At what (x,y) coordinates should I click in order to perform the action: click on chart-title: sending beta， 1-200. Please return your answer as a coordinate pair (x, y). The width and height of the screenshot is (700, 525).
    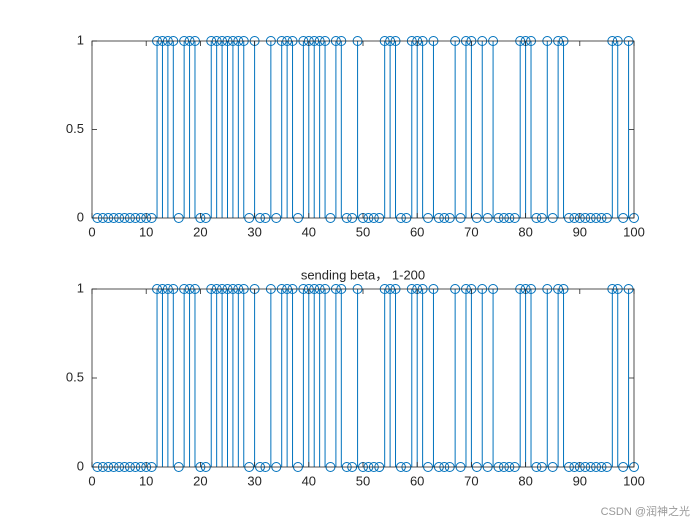
    Looking at the image, I should click on (363, 274).